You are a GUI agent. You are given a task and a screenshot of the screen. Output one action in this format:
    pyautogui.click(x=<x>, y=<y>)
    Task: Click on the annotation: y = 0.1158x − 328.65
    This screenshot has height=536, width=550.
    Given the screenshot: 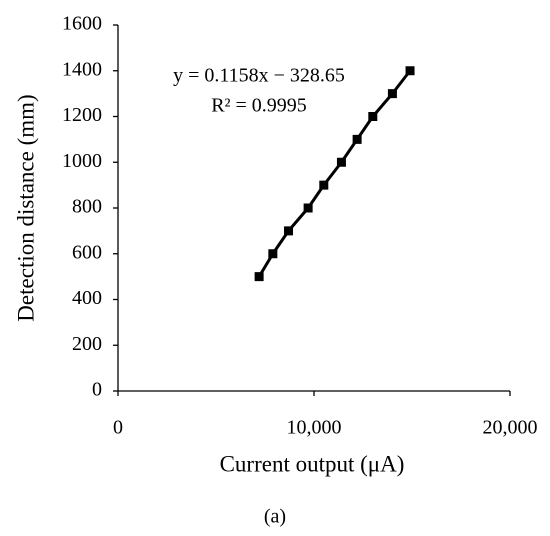 What is the action you would take?
    pyautogui.click(x=259, y=76)
    